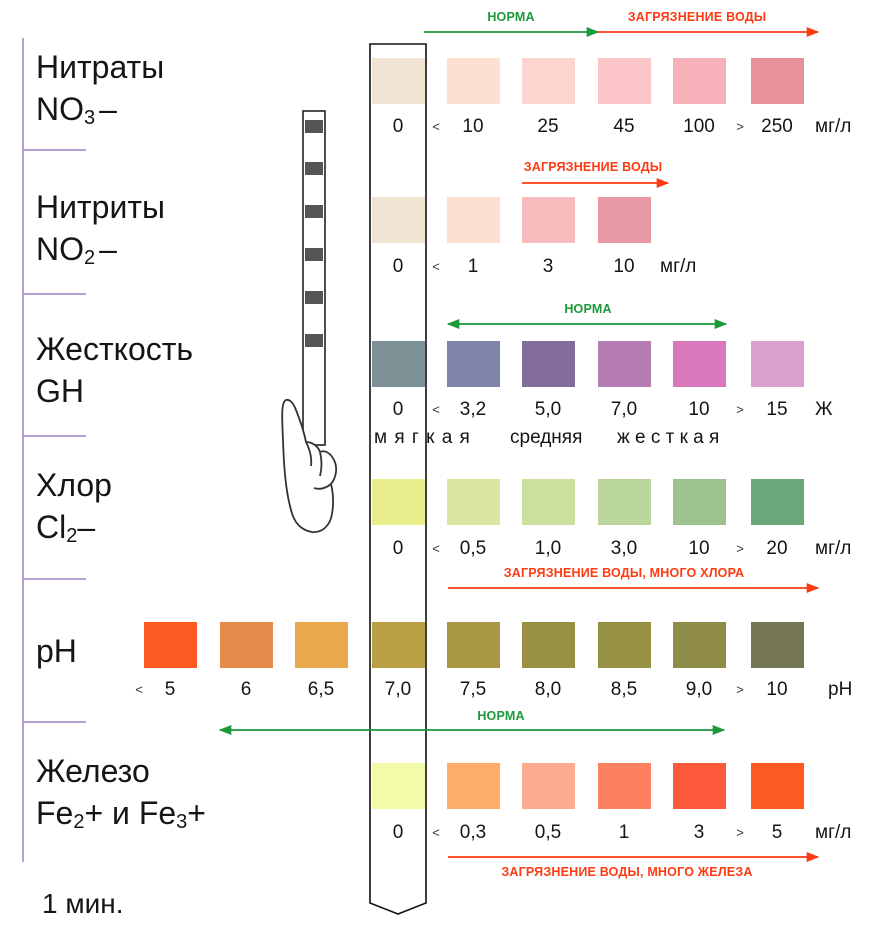 This screenshot has height=928, width=871. I want to click on value-label: 8,0, so click(548, 689).